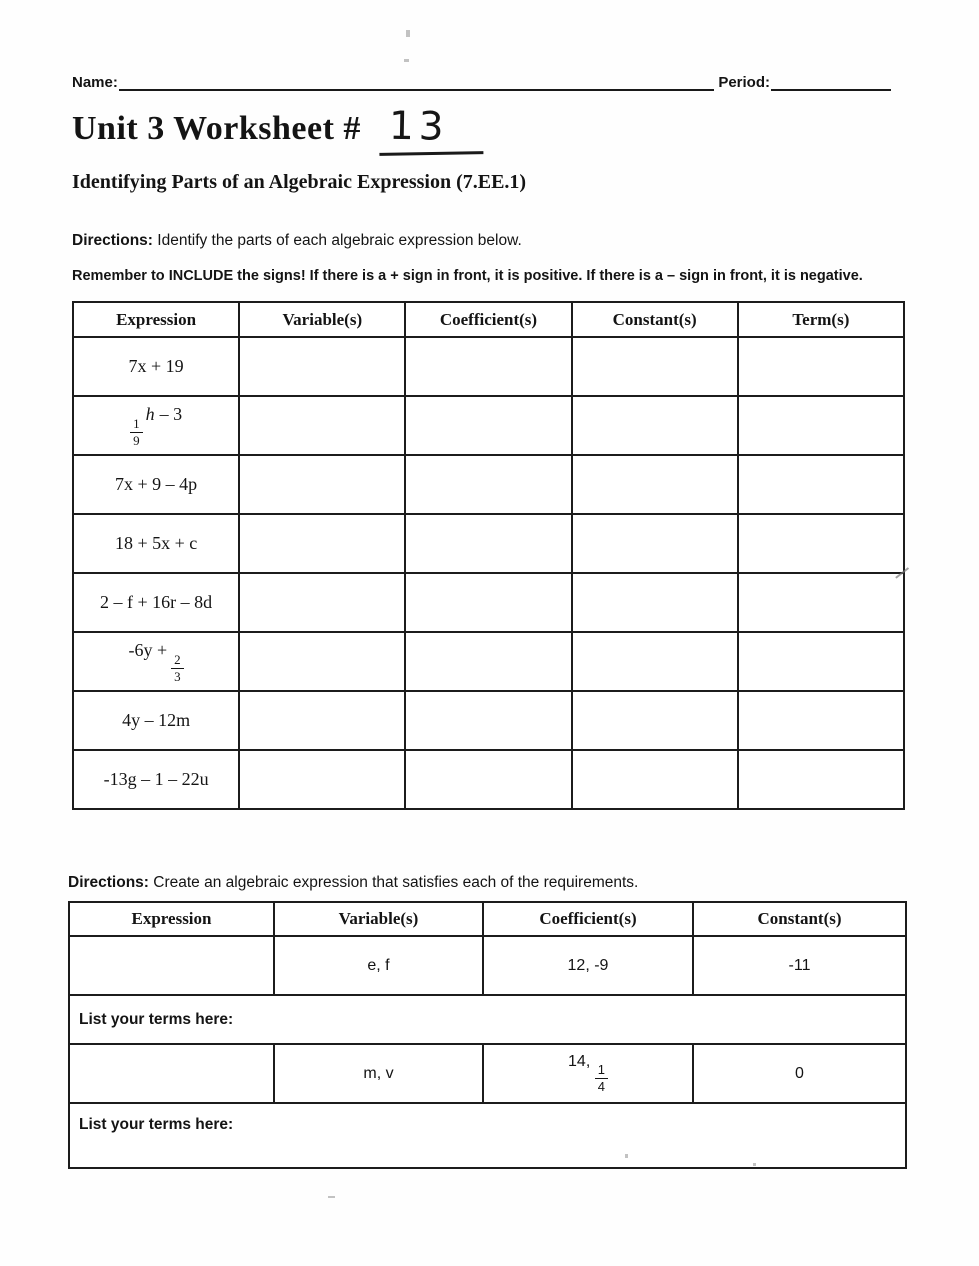 The image size is (979, 1266). I want to click on table-row: 4y – 12m, so click(488, 720).